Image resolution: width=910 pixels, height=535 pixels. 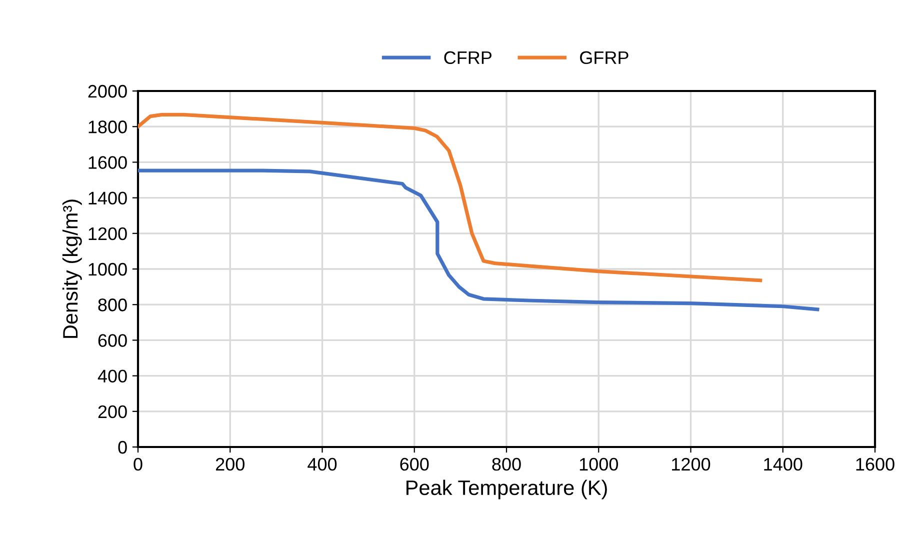 I want to click on y-tick-label: 1600, so click(x=107, y=162).